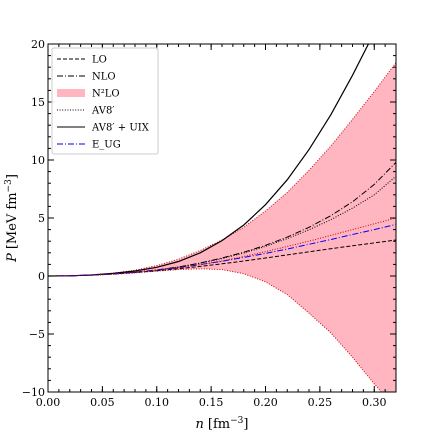 This screenshot has width=436, height=436. Describe the element at coordinates (48, 402) in the screenshot. I see `x-tick-label: 0.00` at that location.